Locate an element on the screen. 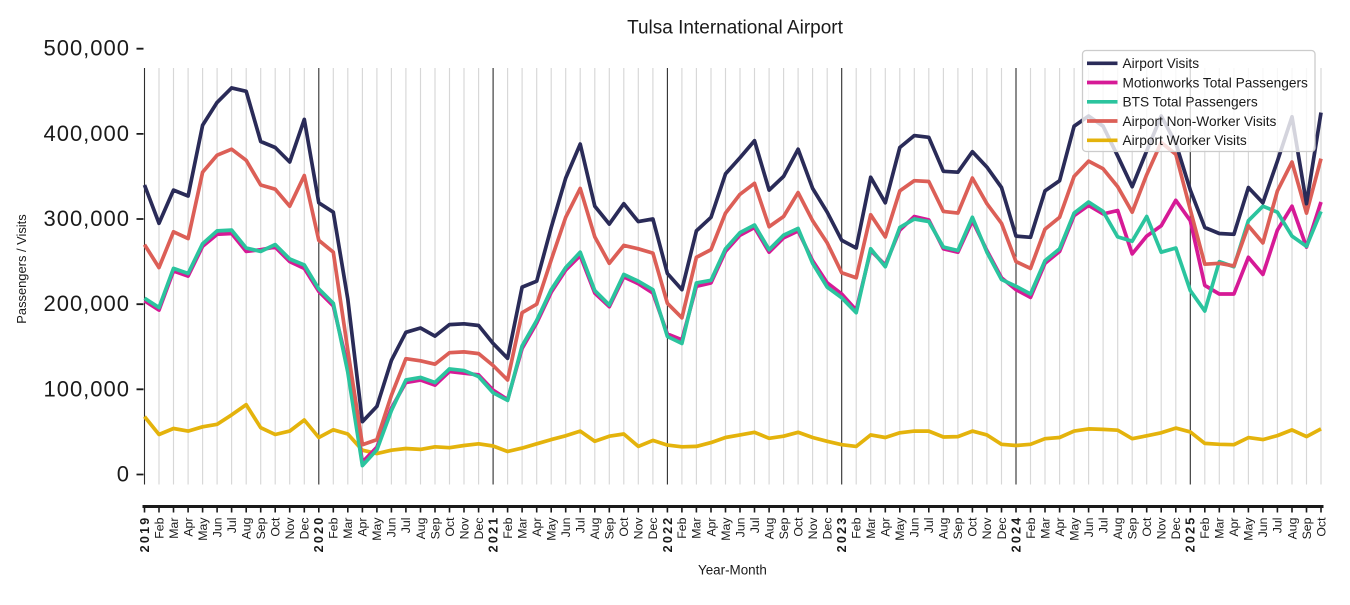 This screenshot has height=605, width=1350. svg-text: 2024 is located at coordinates (1016, 534).